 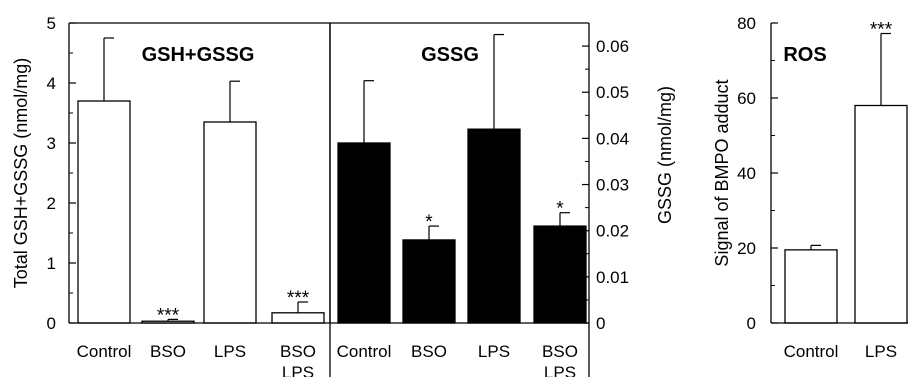 What do you see at coordinates (612, 138) in the screenshot?
I see `panel-2-ytick-label: 0.04` at bounding box center [612, 138].